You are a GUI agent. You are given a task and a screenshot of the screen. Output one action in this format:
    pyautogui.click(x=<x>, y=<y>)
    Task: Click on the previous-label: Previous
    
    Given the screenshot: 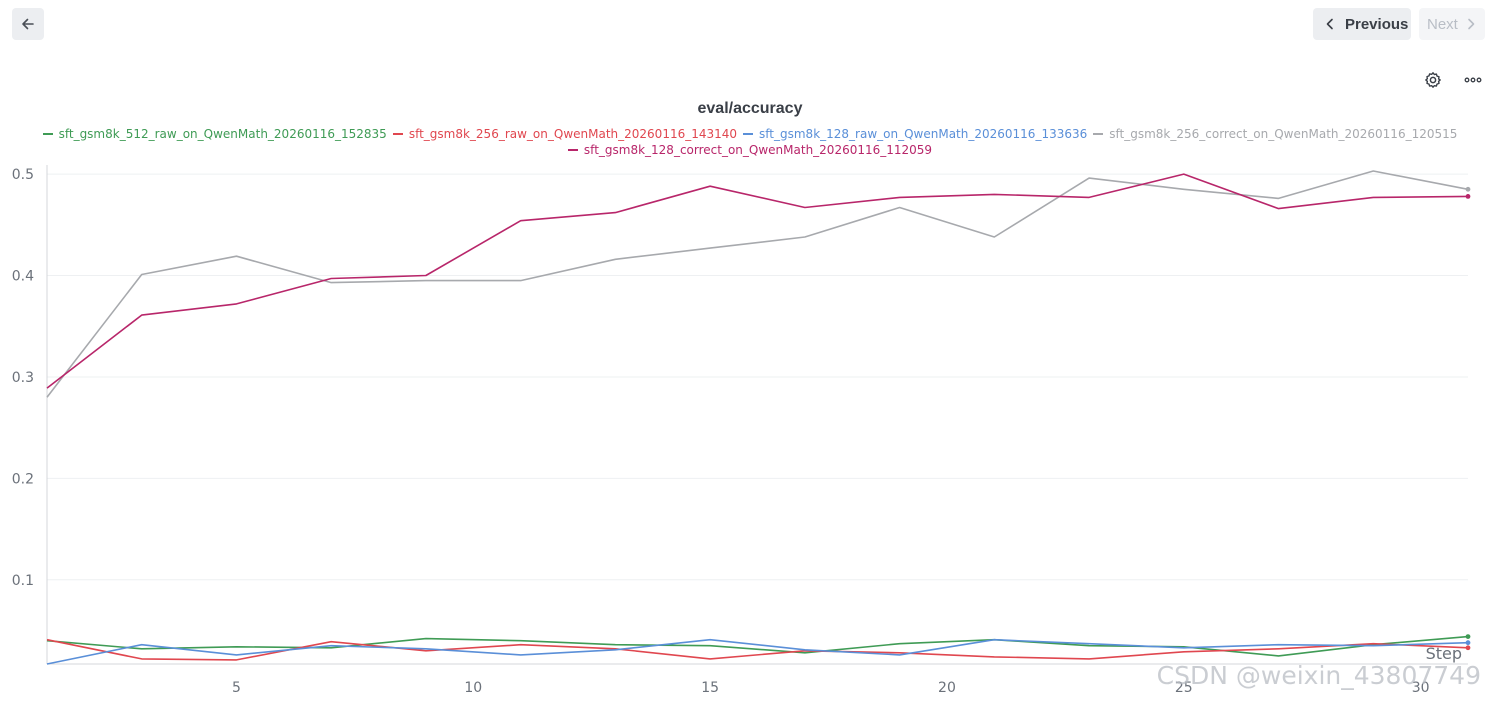 What is the action you would take?
    pyautogui.click(x=1377, y=24)
    